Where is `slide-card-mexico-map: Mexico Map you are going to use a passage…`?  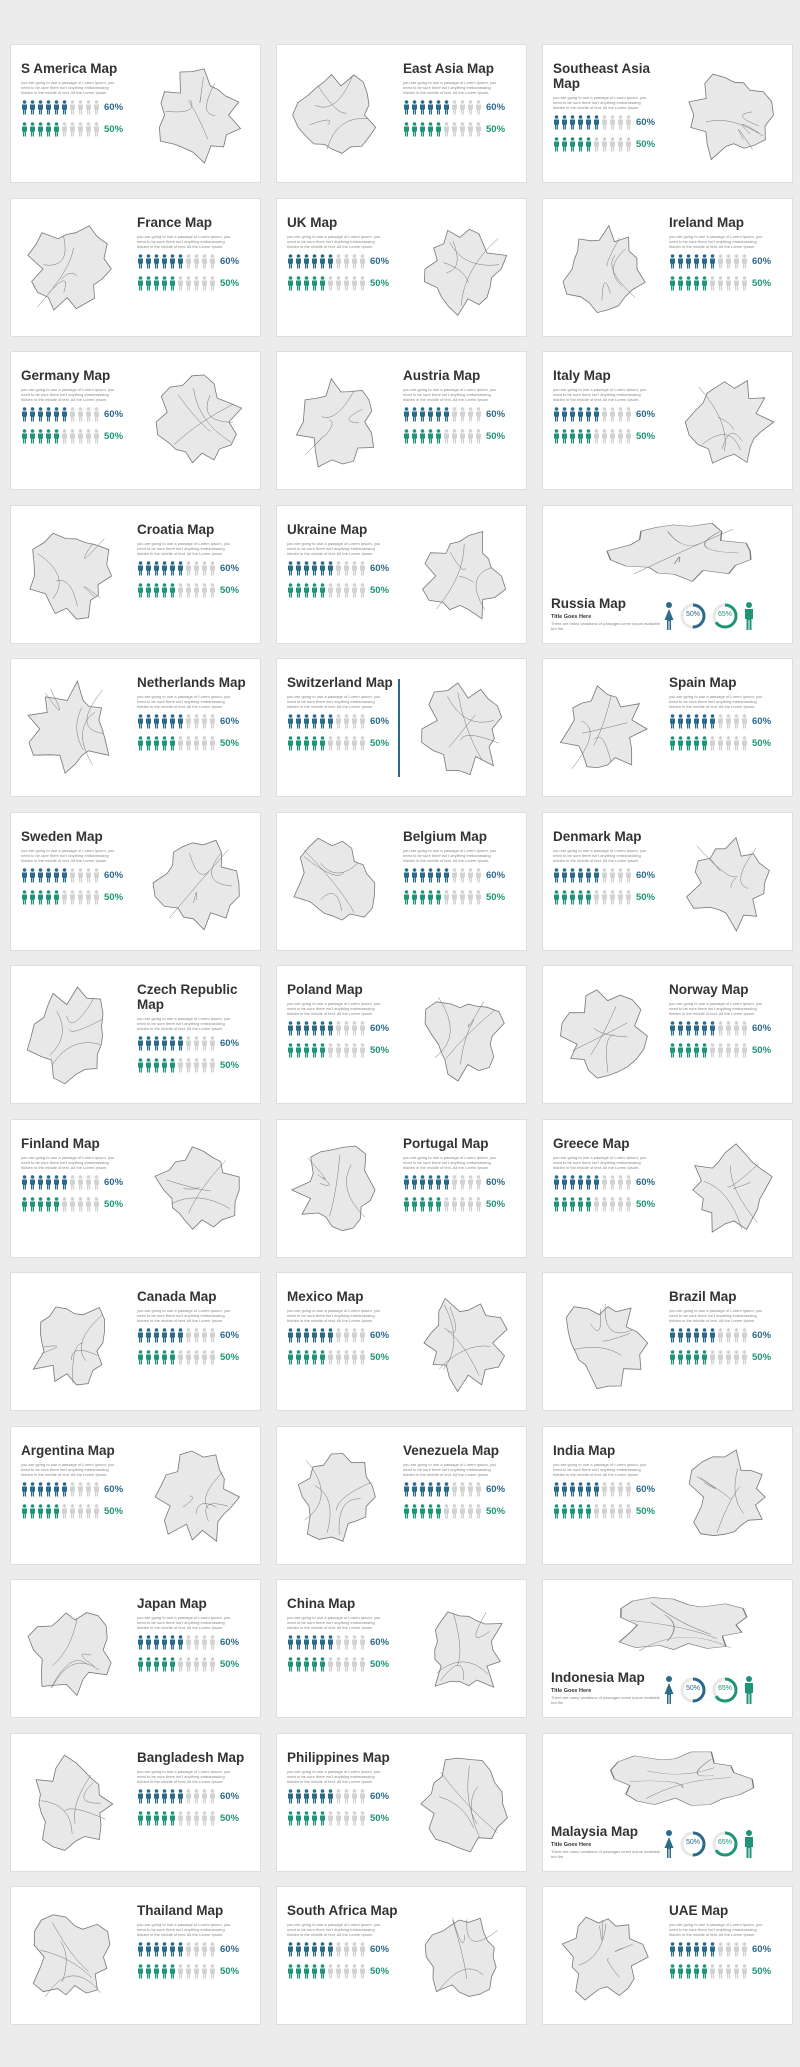
slide-card-mexico-map: Mexico Map you are going to use a passage… is located at coordinates (401, 1341).